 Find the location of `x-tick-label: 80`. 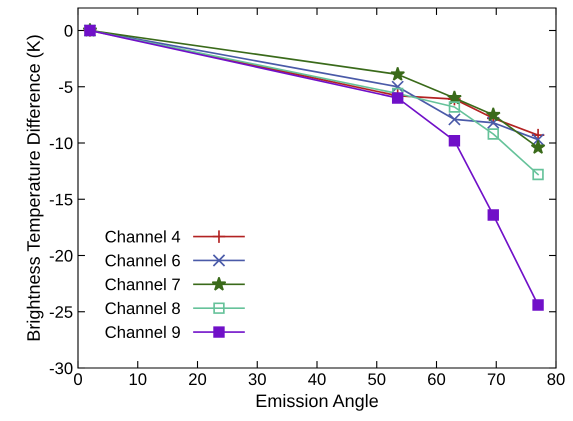

x-tick-label: 80 is located at coordinates (556, 379).